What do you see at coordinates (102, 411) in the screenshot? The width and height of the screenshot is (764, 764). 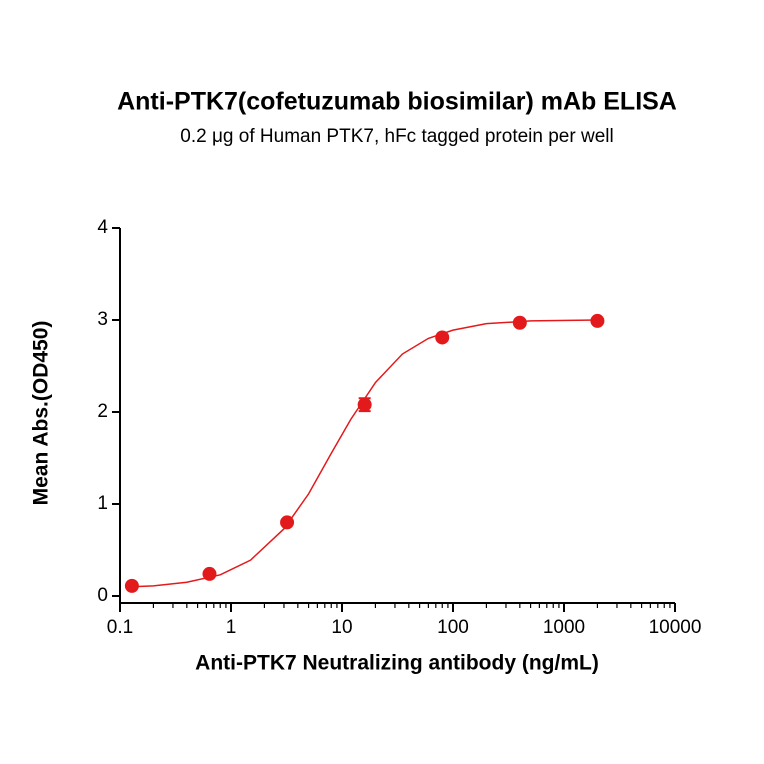 I see `y-tick-label: 2` at bounding box center [102, 411].